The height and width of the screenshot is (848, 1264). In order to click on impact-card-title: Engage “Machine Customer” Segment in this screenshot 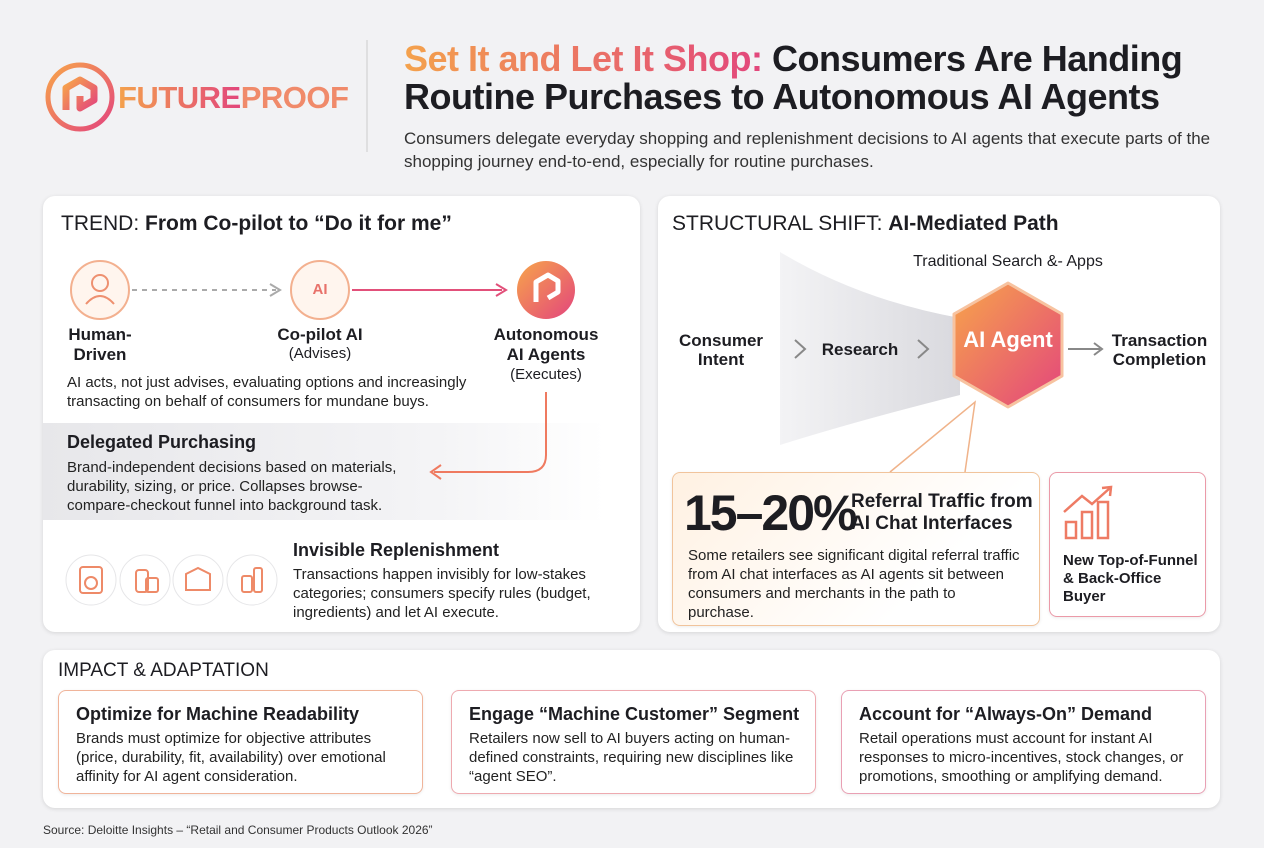, I will do `click(634, 714)`.